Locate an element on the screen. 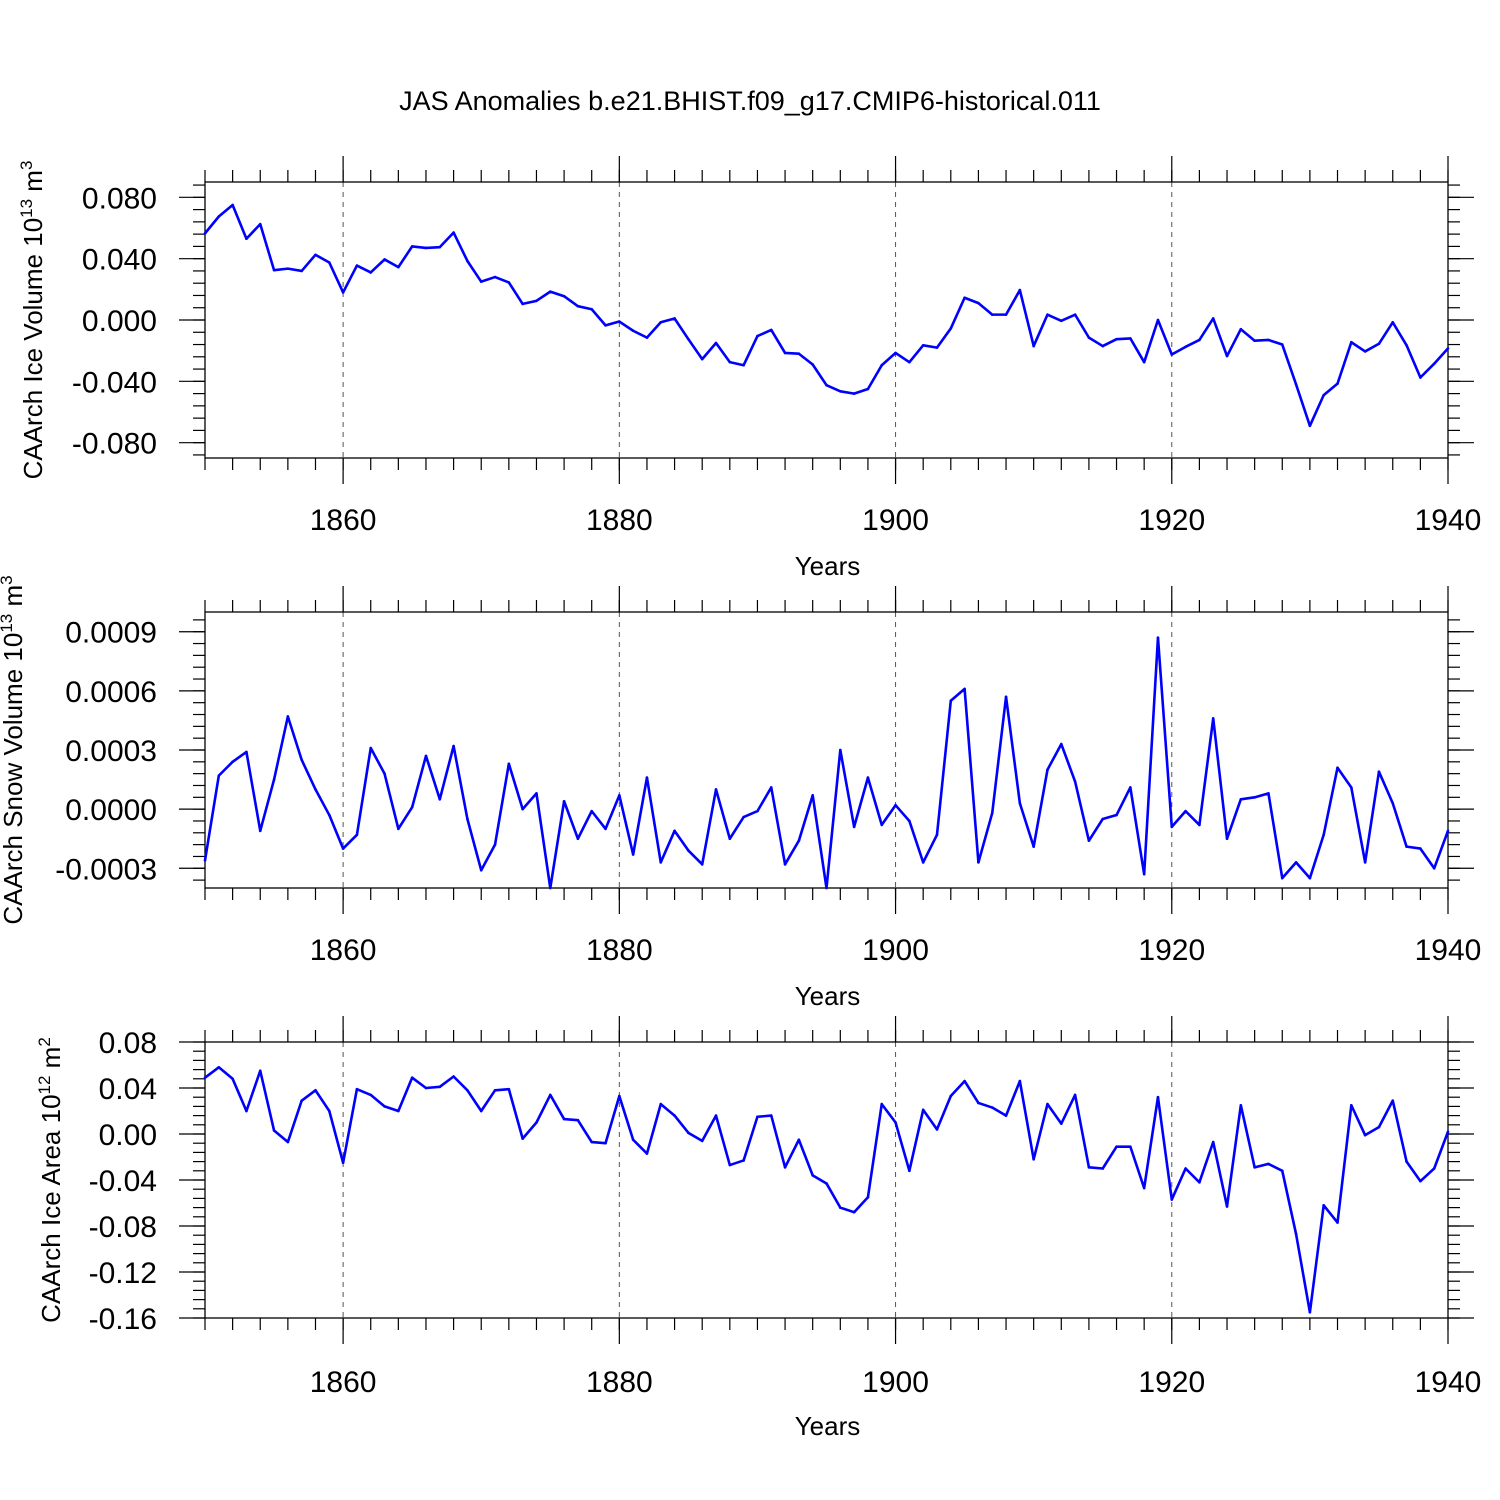 This screenshot has height=1500, width=1500. y-tick-label: 0.08 is located at coordinates (128, 1043).